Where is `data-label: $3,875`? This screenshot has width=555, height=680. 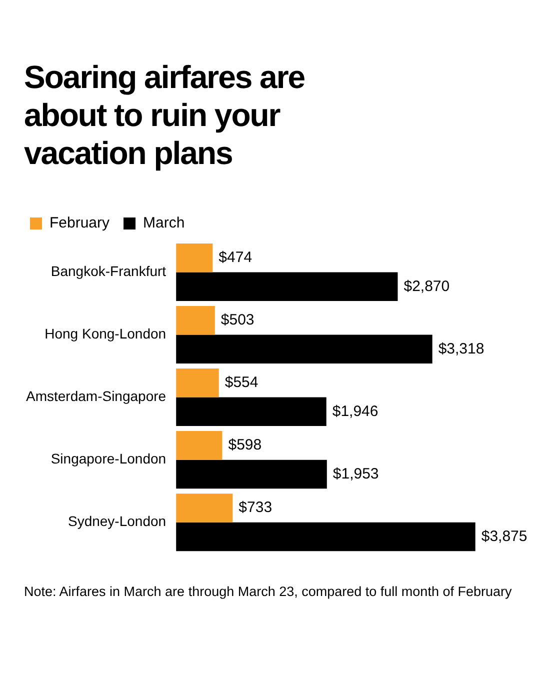
data-label: $3,875 is located at coordinates (504, 536).